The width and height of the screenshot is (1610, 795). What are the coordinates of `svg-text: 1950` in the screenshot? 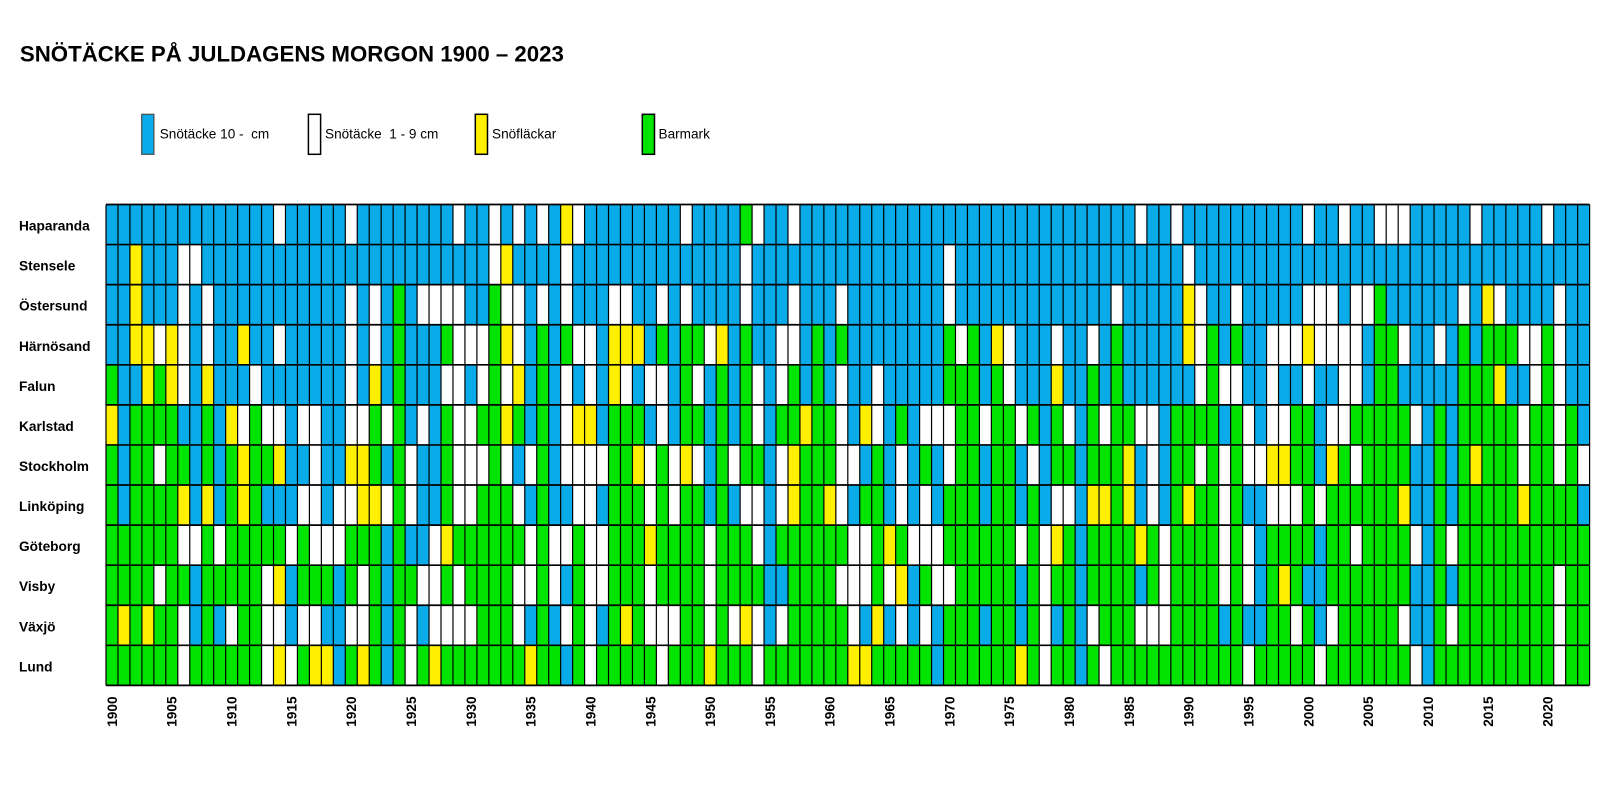 It's located at (710, 711).